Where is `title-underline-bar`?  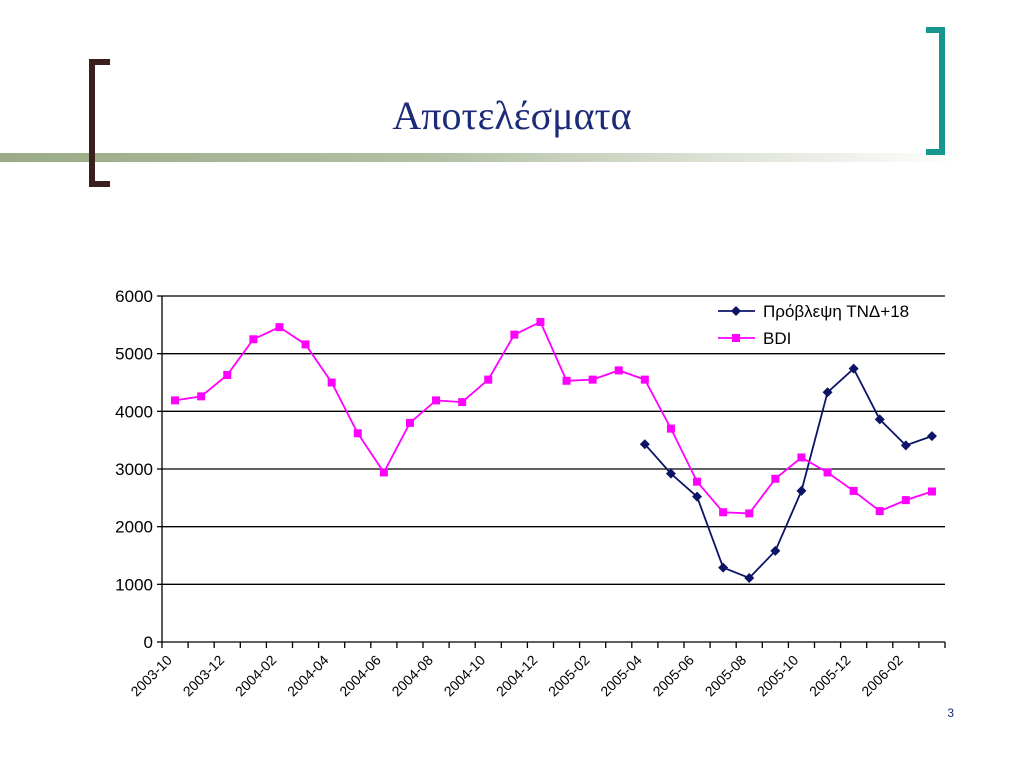 title-underline-bar is located at coordinates (480, 157).